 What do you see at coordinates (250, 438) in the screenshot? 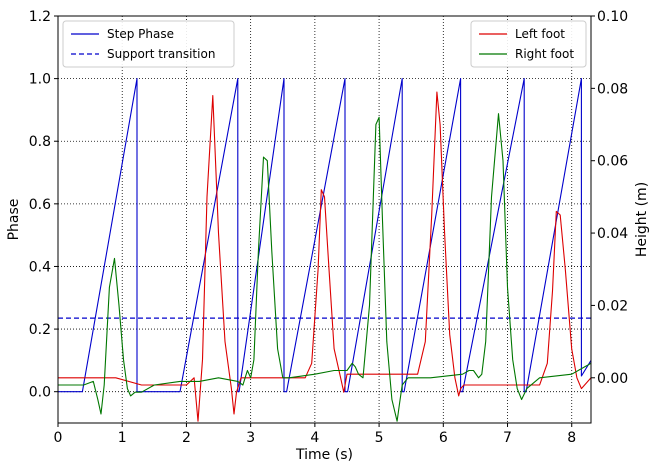
I see `x-tick-label: 3` at bounding box center [250, 438].